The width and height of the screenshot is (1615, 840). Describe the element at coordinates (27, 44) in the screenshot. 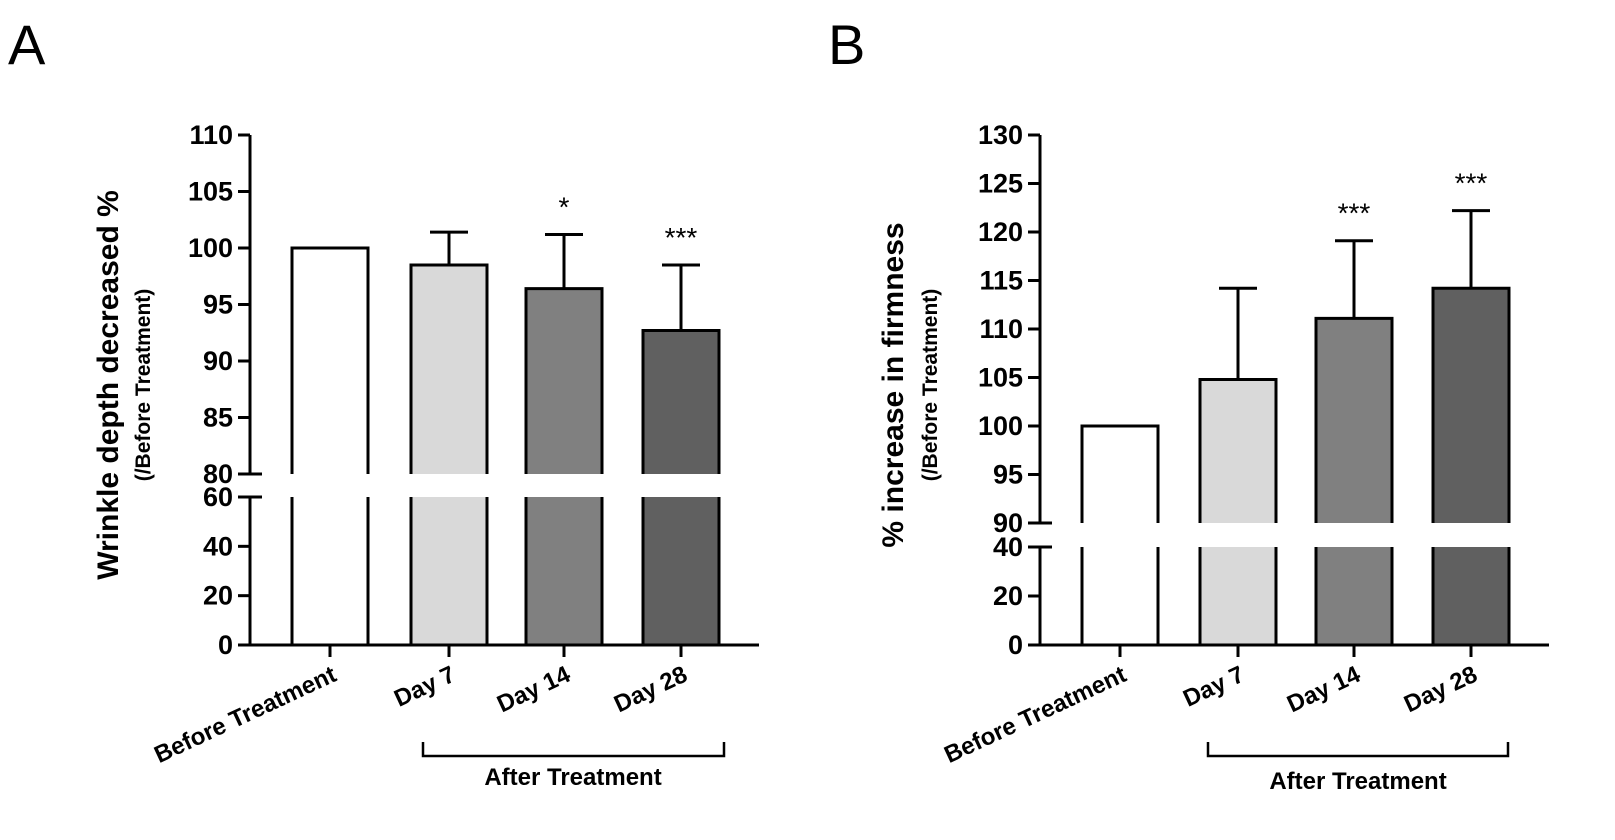

I see `panel-a-letter: A` at that location.